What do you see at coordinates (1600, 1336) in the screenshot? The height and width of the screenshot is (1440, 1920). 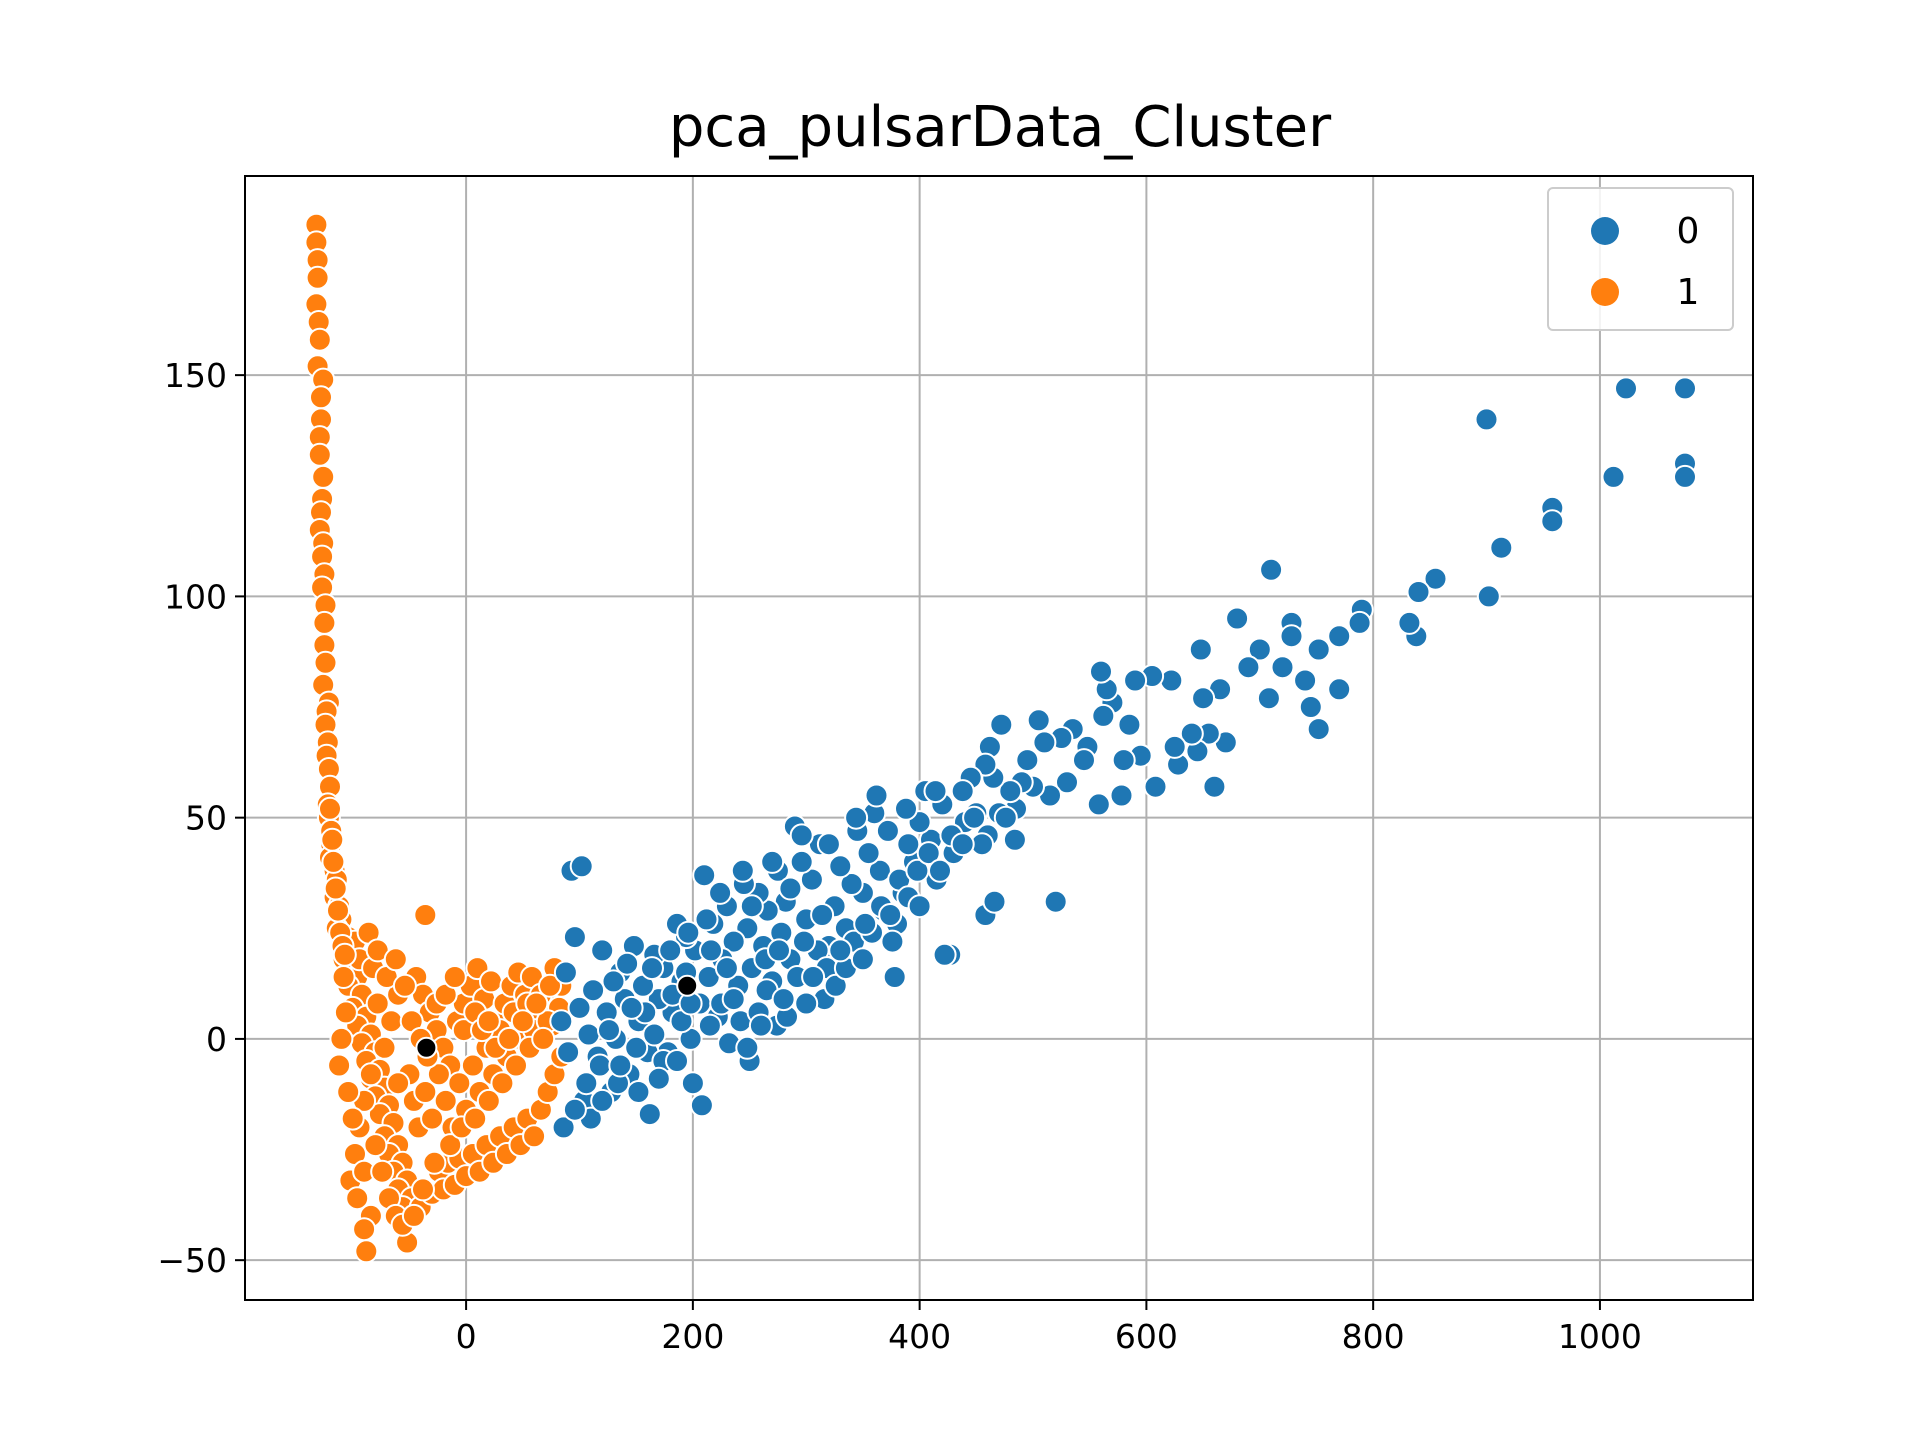 I see `x-tick-label: 1000` at bounding box center [1600, 1336].